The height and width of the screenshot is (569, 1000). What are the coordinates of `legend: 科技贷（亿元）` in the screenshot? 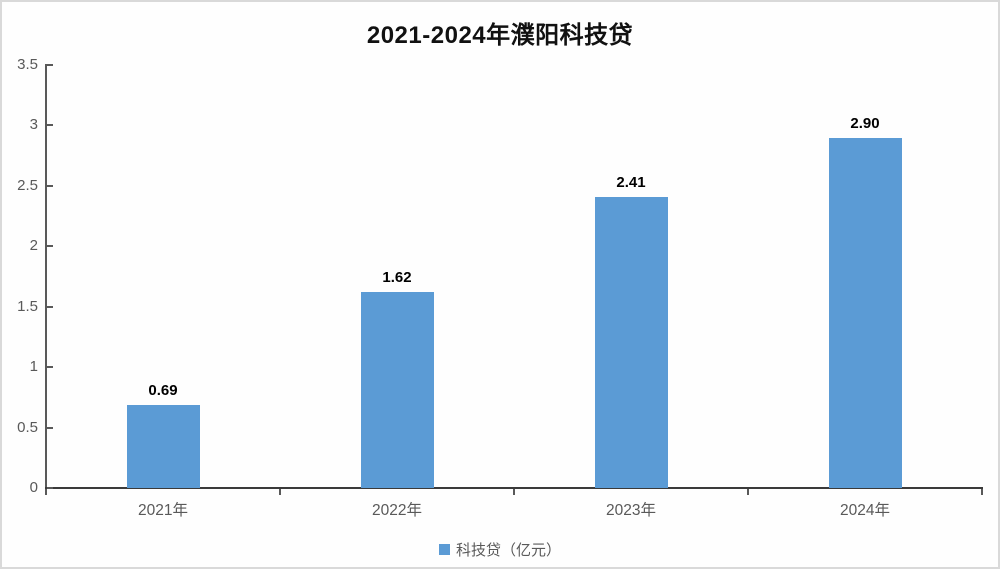 It's located at (500, 549).